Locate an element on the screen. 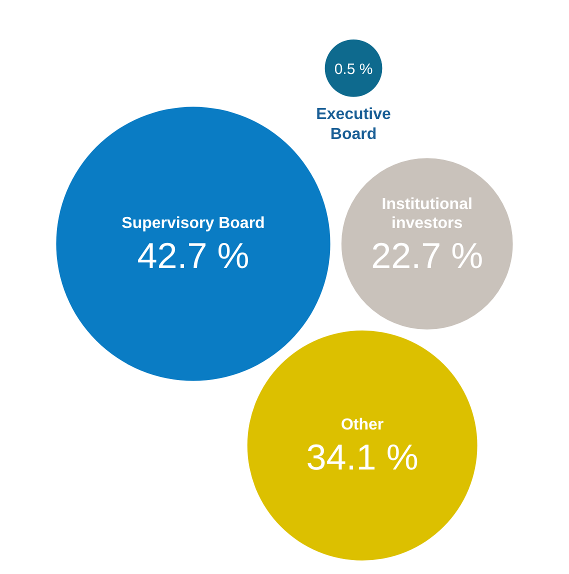 The width and height of the screenshot is (569, 574). category-label: Executive Board is located at coordinates (353, 124).